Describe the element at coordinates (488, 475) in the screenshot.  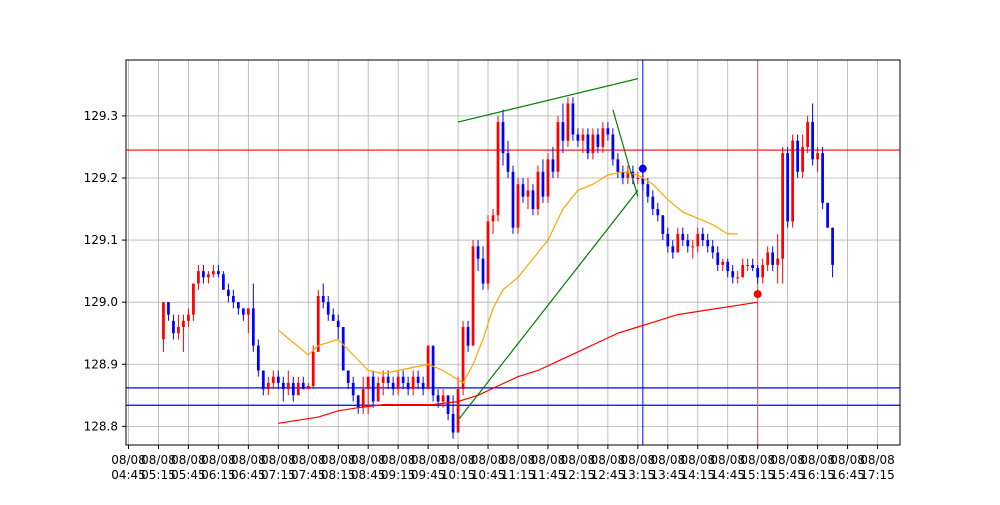
I see `x-tick-label-time: 10:45` at that location.